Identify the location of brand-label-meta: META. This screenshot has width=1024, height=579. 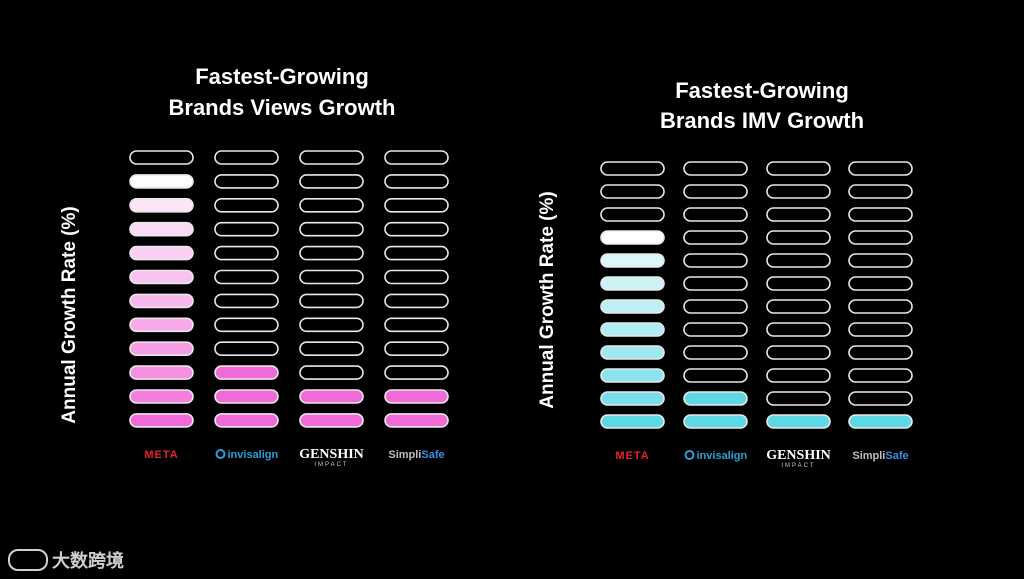
(631, 456).